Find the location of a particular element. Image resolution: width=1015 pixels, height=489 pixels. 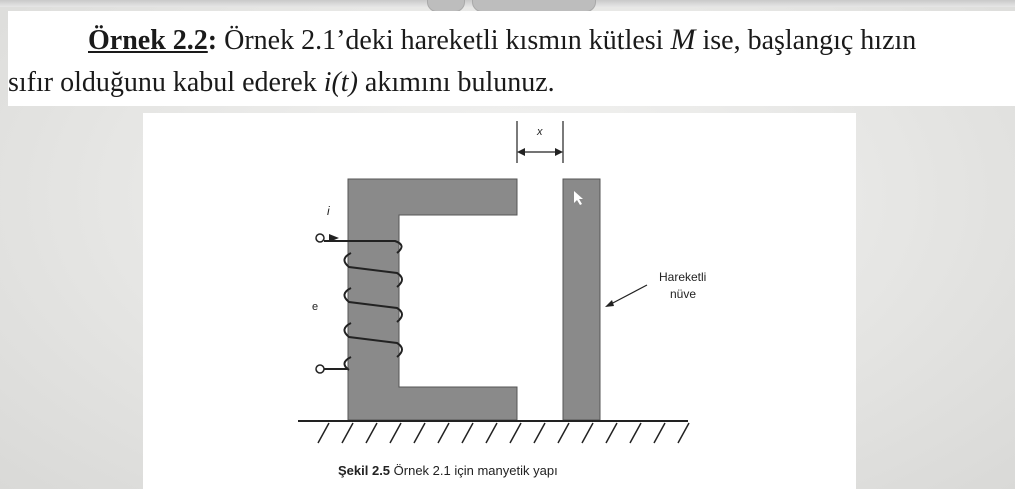

x-arrow-right-icon is located at coordinates (559, 152).